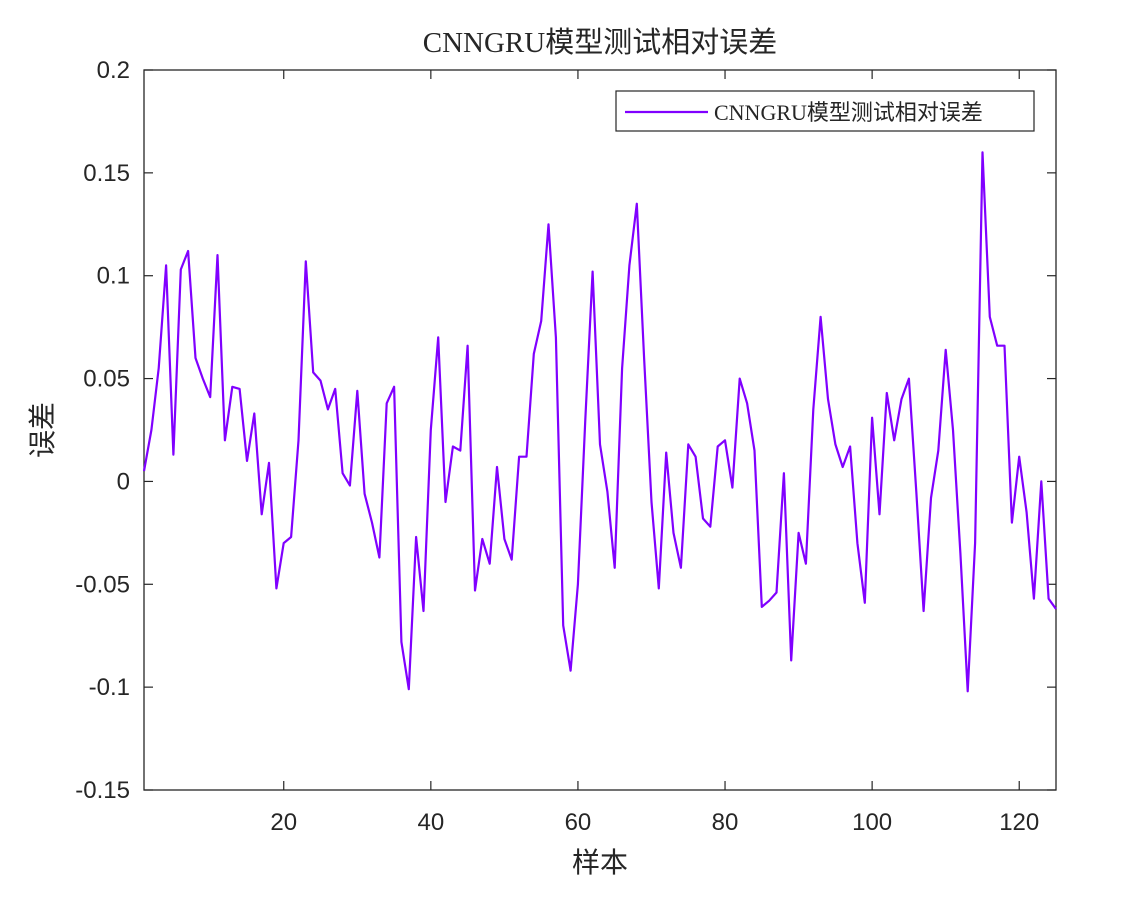 Image resolution: width=1135 pixels, height=905 pixels. Describe the element at coordinates (1019, 822) in the screenshot. I see `x-tick-label: 120` at that location.